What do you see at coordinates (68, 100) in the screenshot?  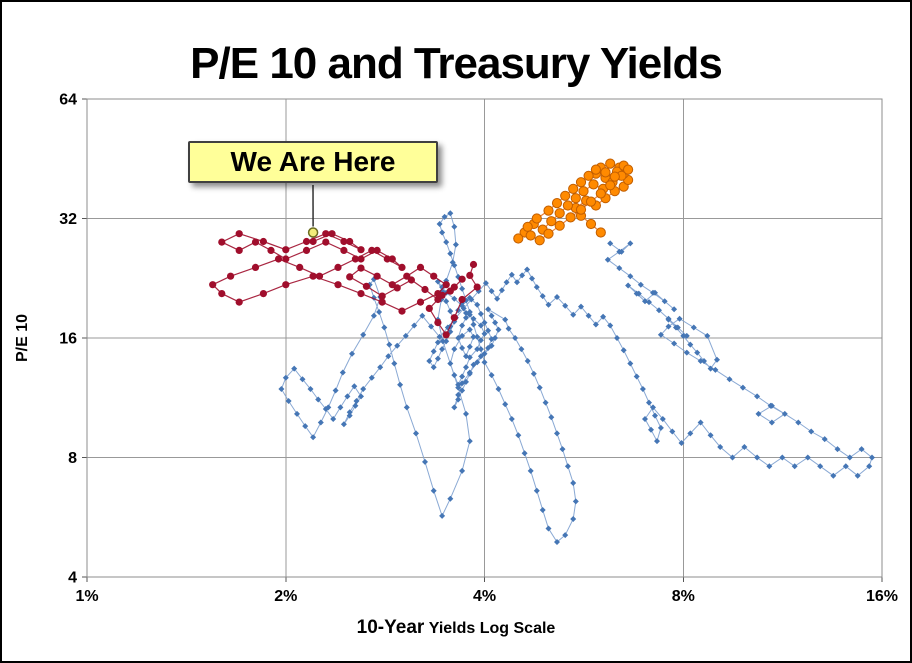 I see `svg-text: 64` at bounding box center [68, 100].